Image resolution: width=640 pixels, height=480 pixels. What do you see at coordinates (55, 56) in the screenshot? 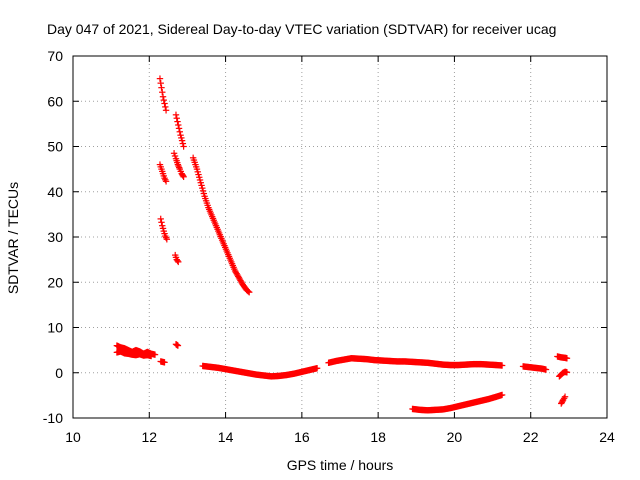
I see `y-tick-label: 70` at bounding box center [55, 56].